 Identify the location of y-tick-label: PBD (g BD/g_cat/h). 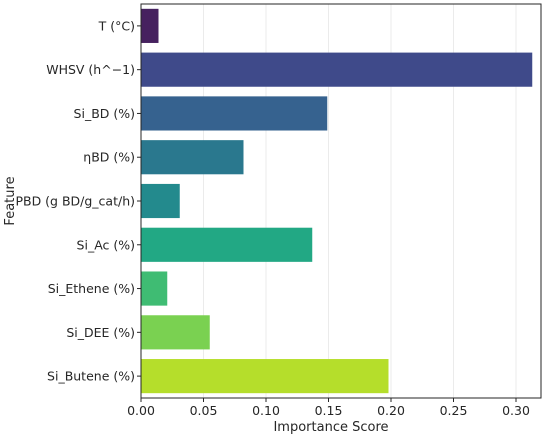
(75, 201).